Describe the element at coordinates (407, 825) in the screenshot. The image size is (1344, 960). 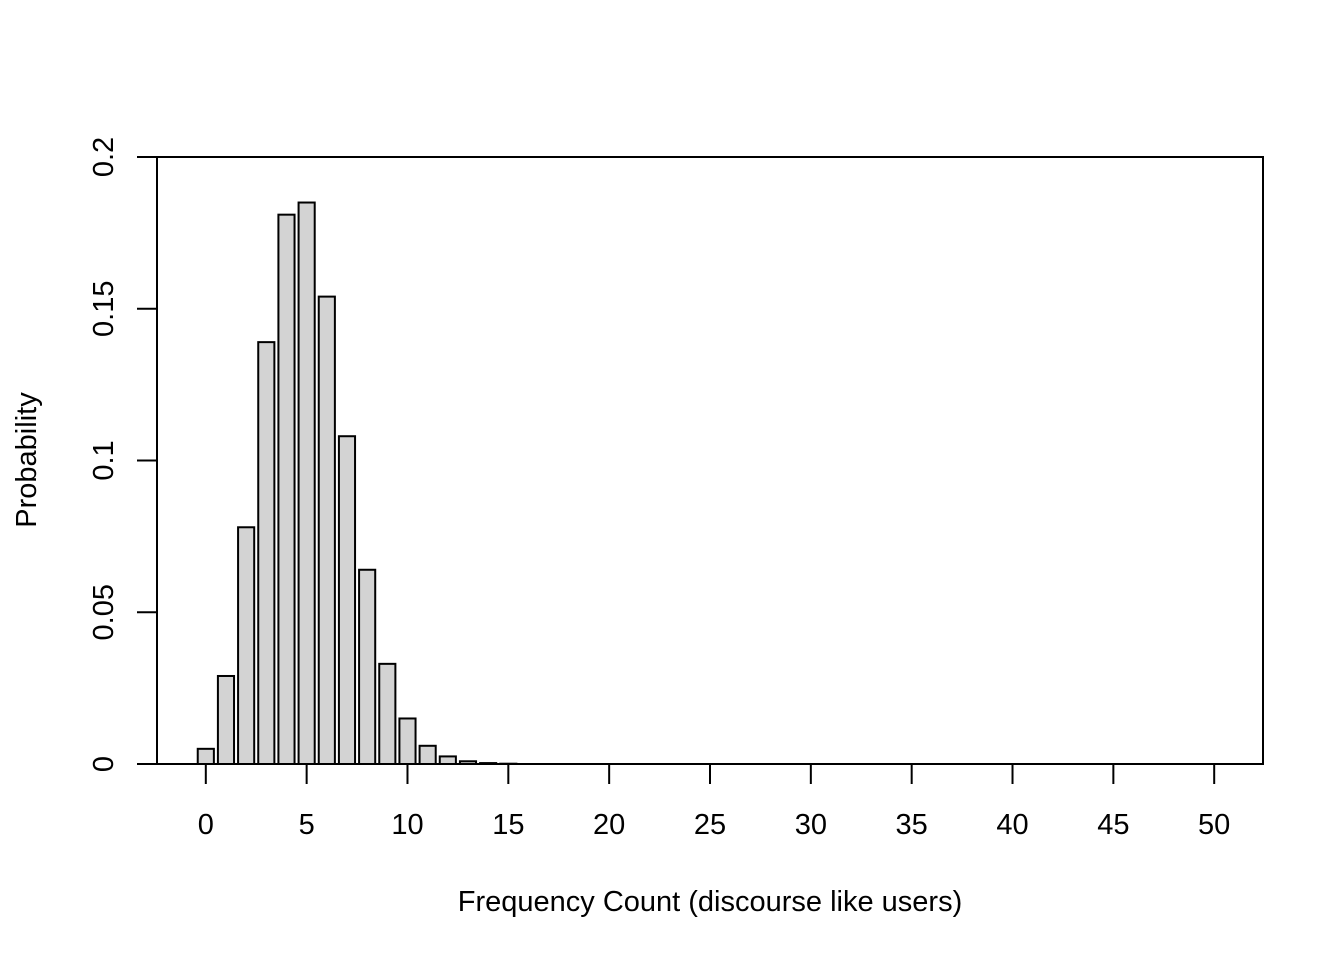
I see `x-tick-label-10: 10` at that location.